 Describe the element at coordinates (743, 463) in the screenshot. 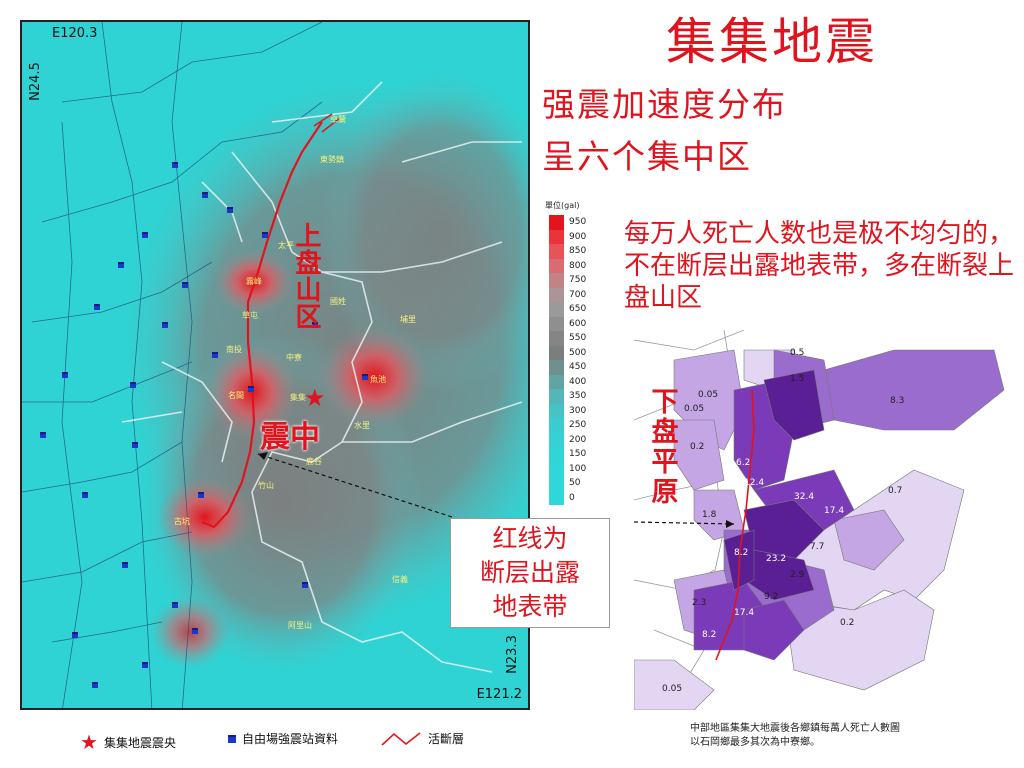

I see `death-rate-value: 6.2` at that location.